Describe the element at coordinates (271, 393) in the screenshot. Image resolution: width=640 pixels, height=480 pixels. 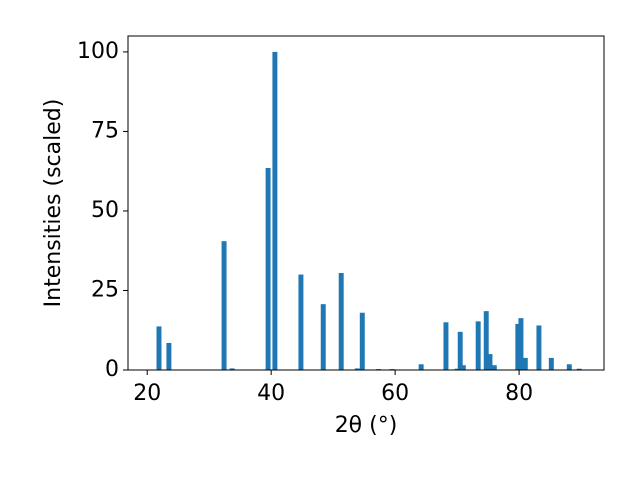
I see `x-tick-label: 40` at that location.